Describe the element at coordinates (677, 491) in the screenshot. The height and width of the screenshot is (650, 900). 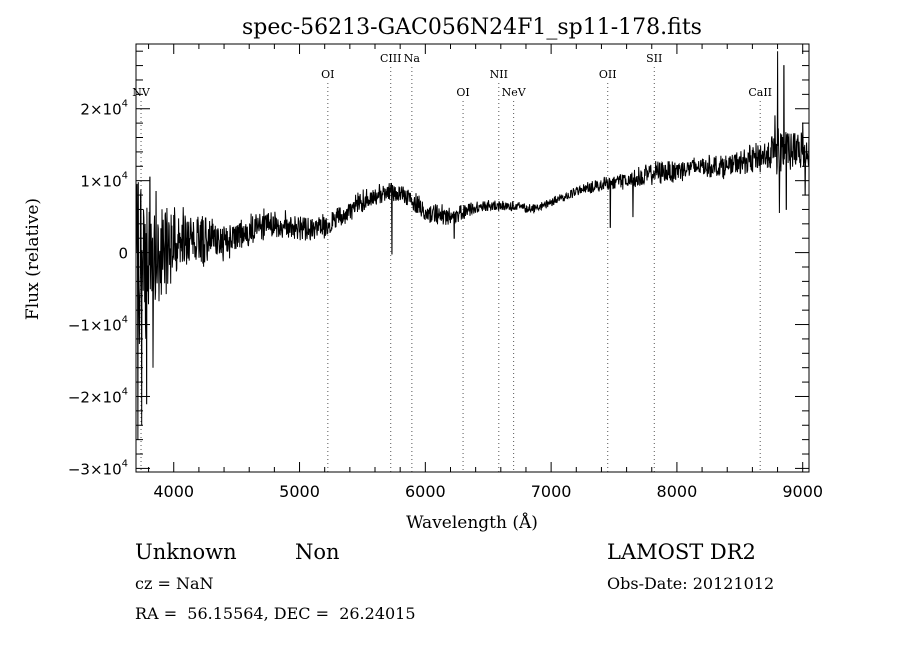
I see `x-tick-label: 8000` at that location.